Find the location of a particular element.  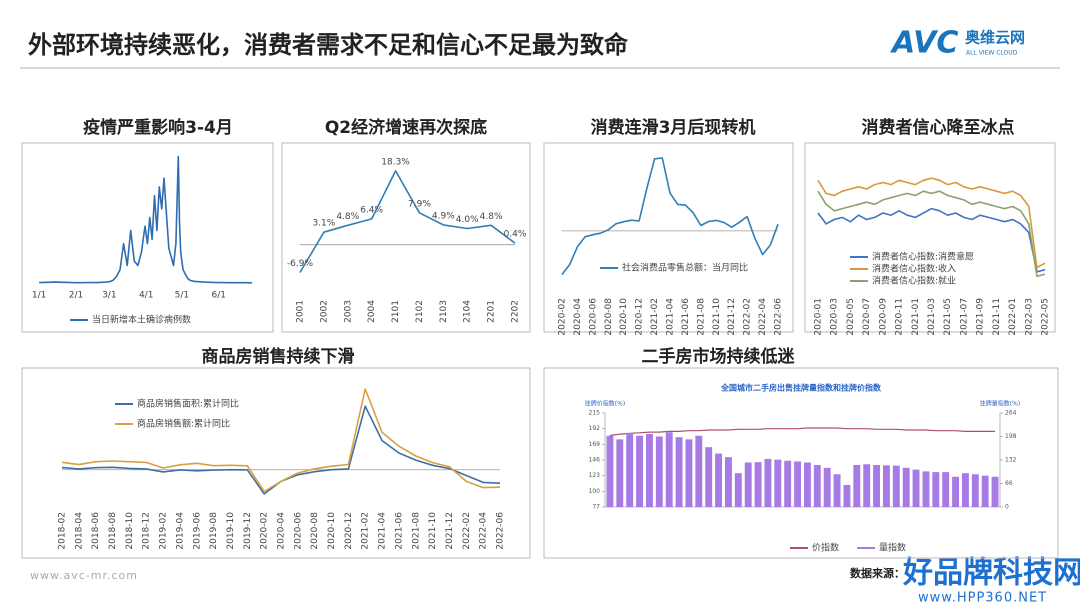

x-tick-label: 2020-05 is located at coordinates (851, 317).